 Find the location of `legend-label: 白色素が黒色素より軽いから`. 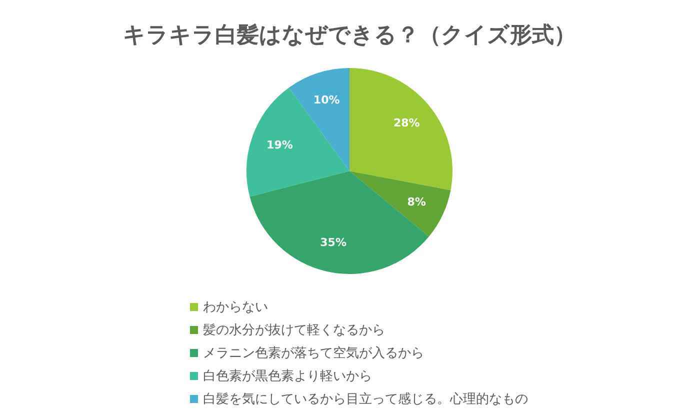

legend-label: 白色素が黒色素より軽いから is located at coordinates (287, 376).